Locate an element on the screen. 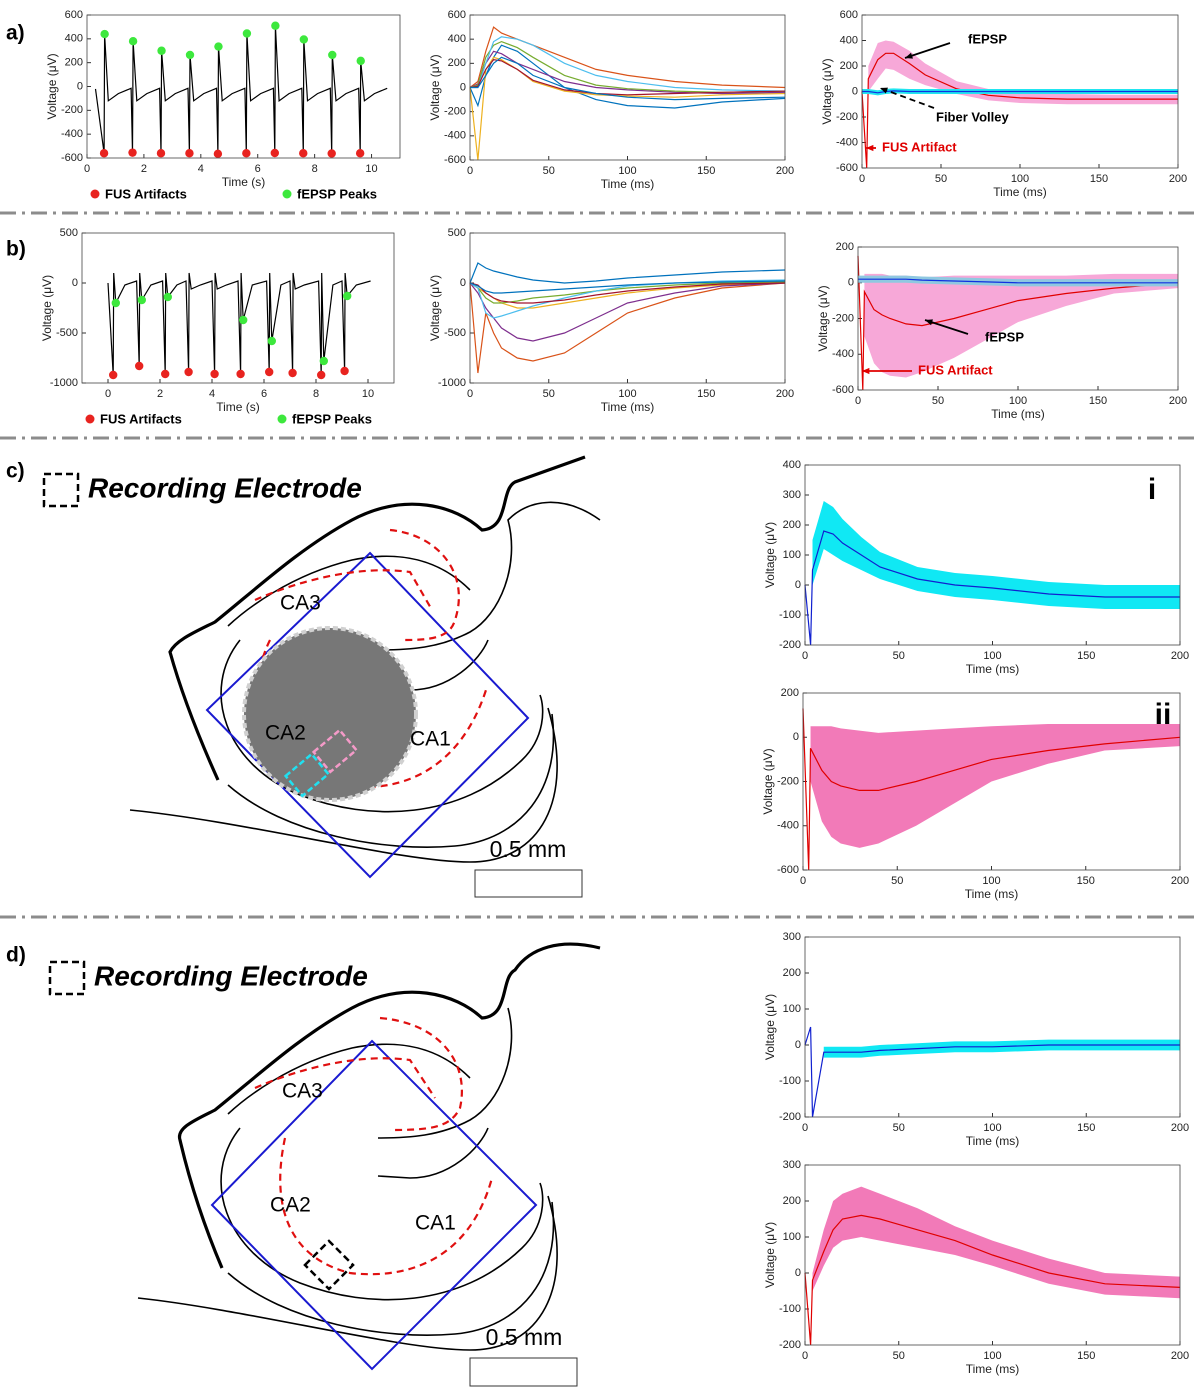 Image resolution: width=1199 pixels, height=1389 pixels. panel-label: c) is located at coordinates (15, 471).